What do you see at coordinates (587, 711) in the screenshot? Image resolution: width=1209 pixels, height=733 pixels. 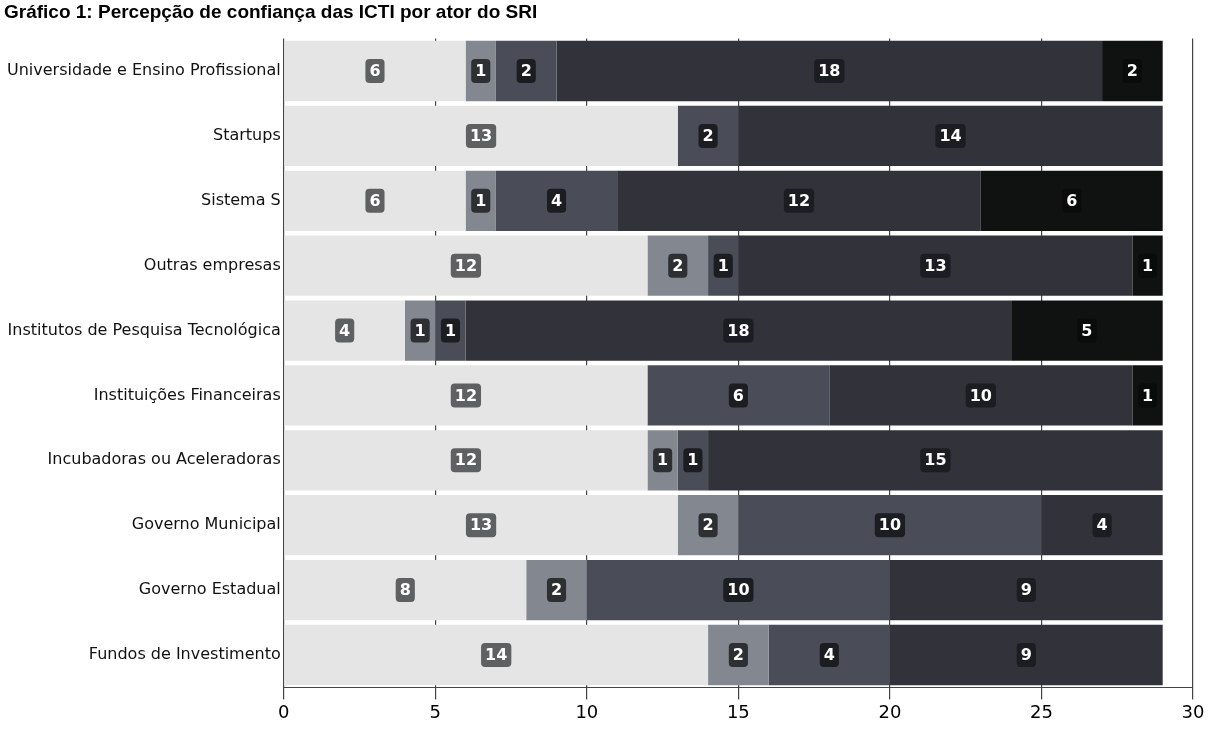 I see `x-tick-label: 10` at bounding box center [587, 711].